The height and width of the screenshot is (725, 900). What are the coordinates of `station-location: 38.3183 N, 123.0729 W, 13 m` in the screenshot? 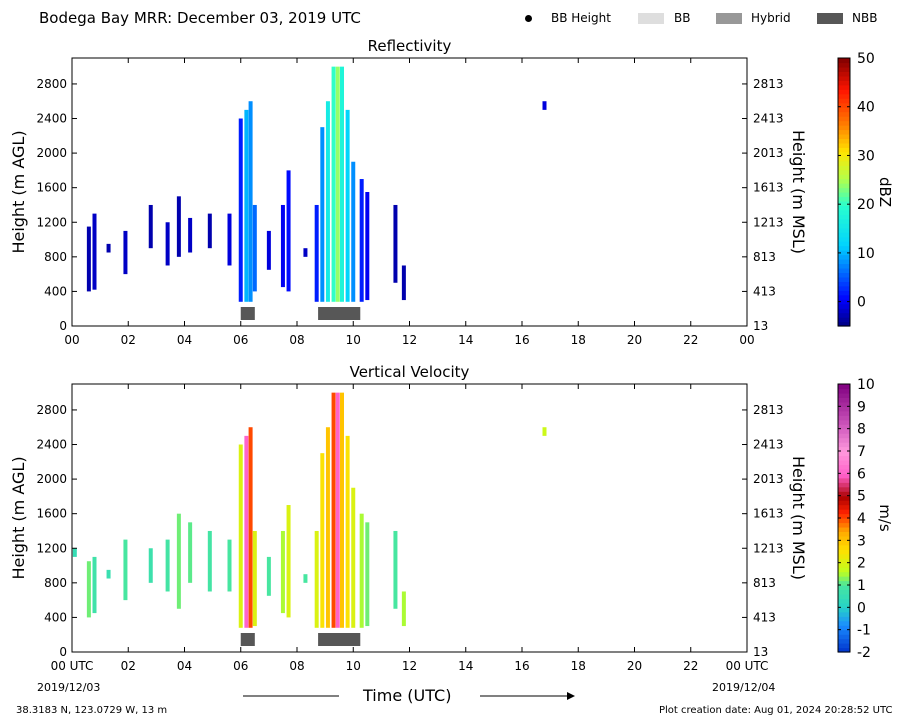 It's located at (92, 710).